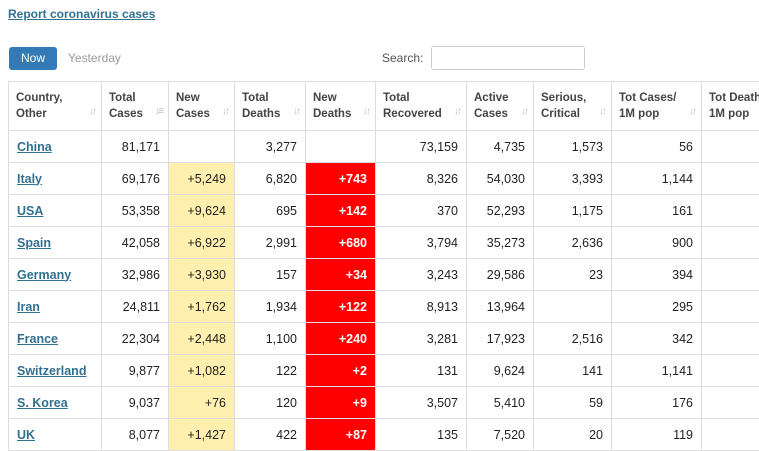 The width and height of the screenshot is (759, 451). What do you see at coordinates (55, 106) in the screenshot?
I see `column-header-country: Country, Other ↓↑` at bounding box center [55, 106].